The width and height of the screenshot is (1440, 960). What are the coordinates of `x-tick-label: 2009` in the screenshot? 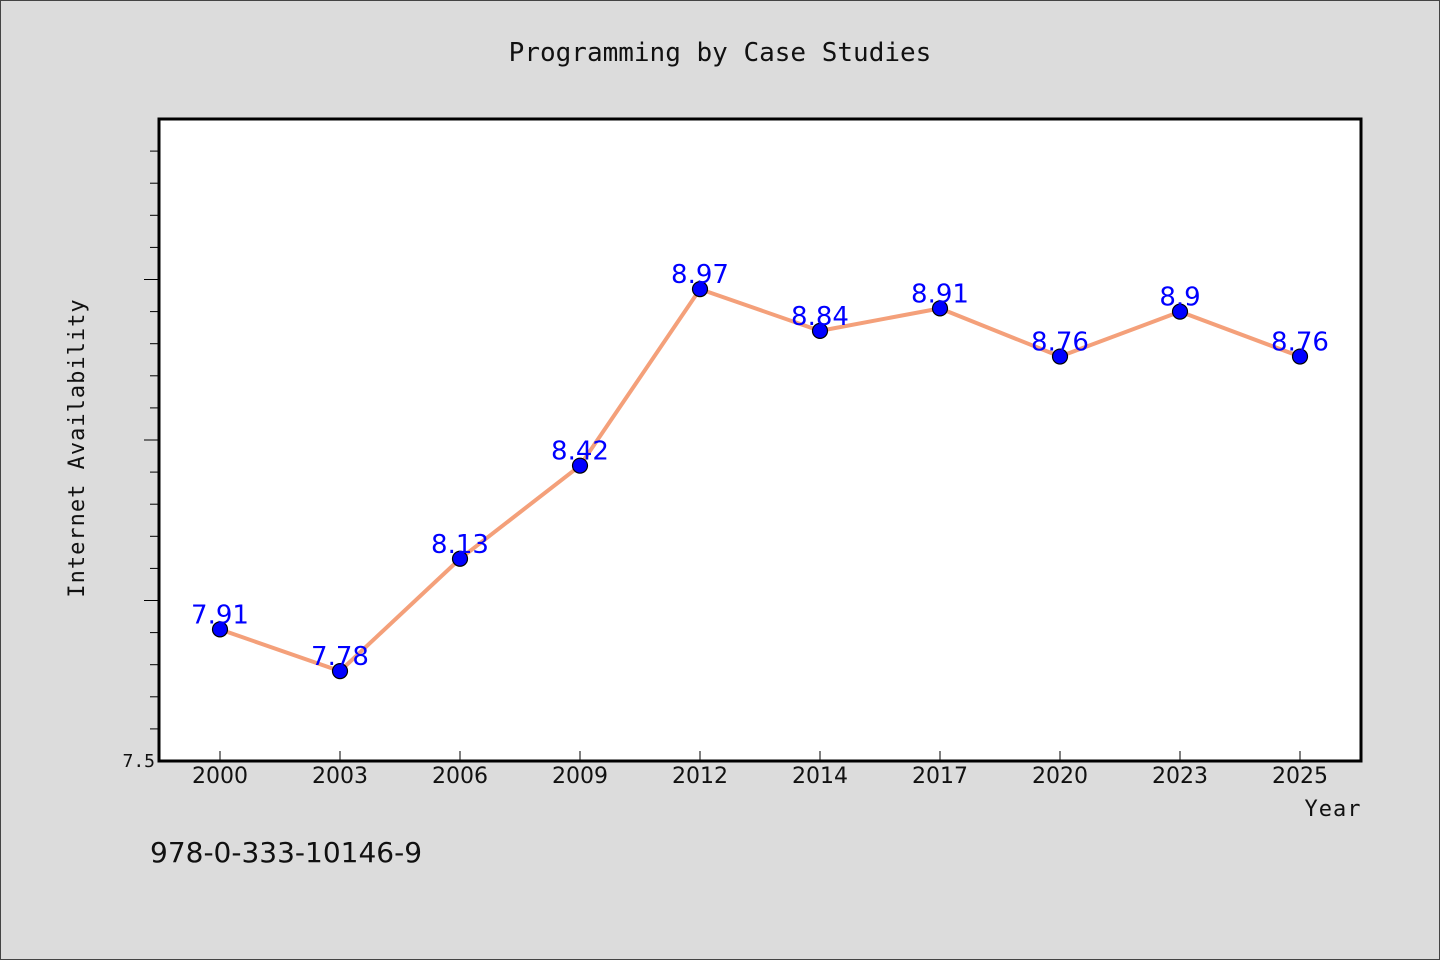 It's located at (580, 776).